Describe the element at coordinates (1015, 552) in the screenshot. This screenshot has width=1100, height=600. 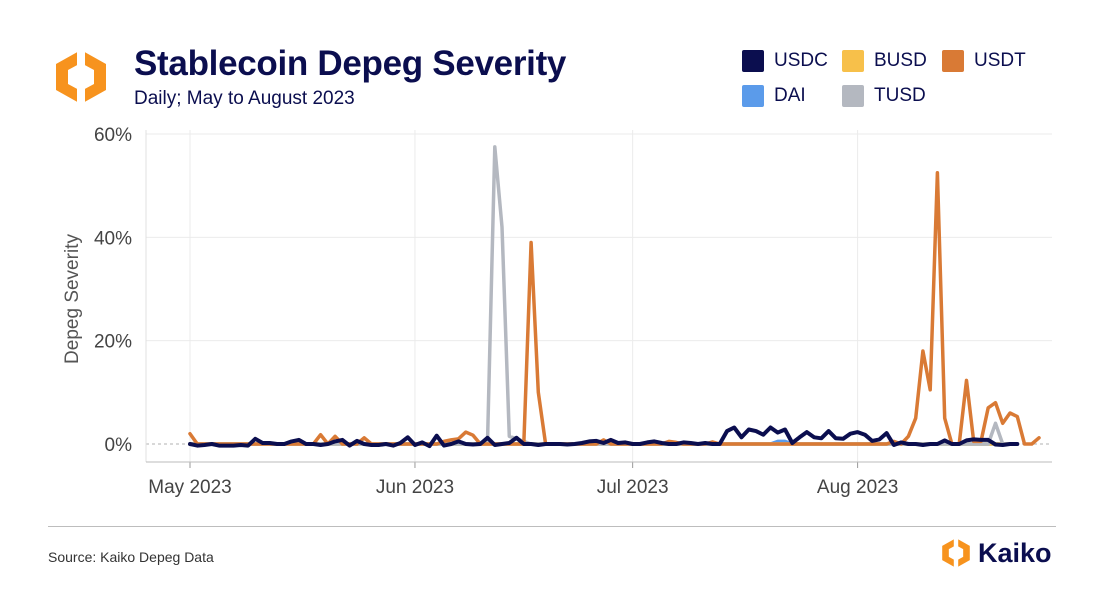
I see `brand-name: Kaiko` at that location.